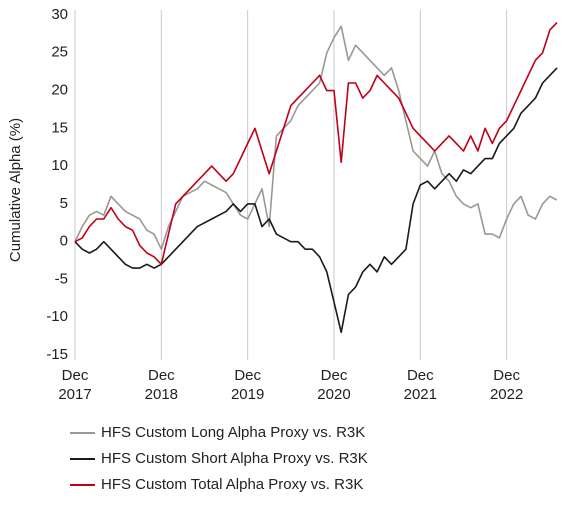  Describe the element at coordinates (334, 385) in the screenshot. I see `x-tick-label: Dec 2020` at that location.